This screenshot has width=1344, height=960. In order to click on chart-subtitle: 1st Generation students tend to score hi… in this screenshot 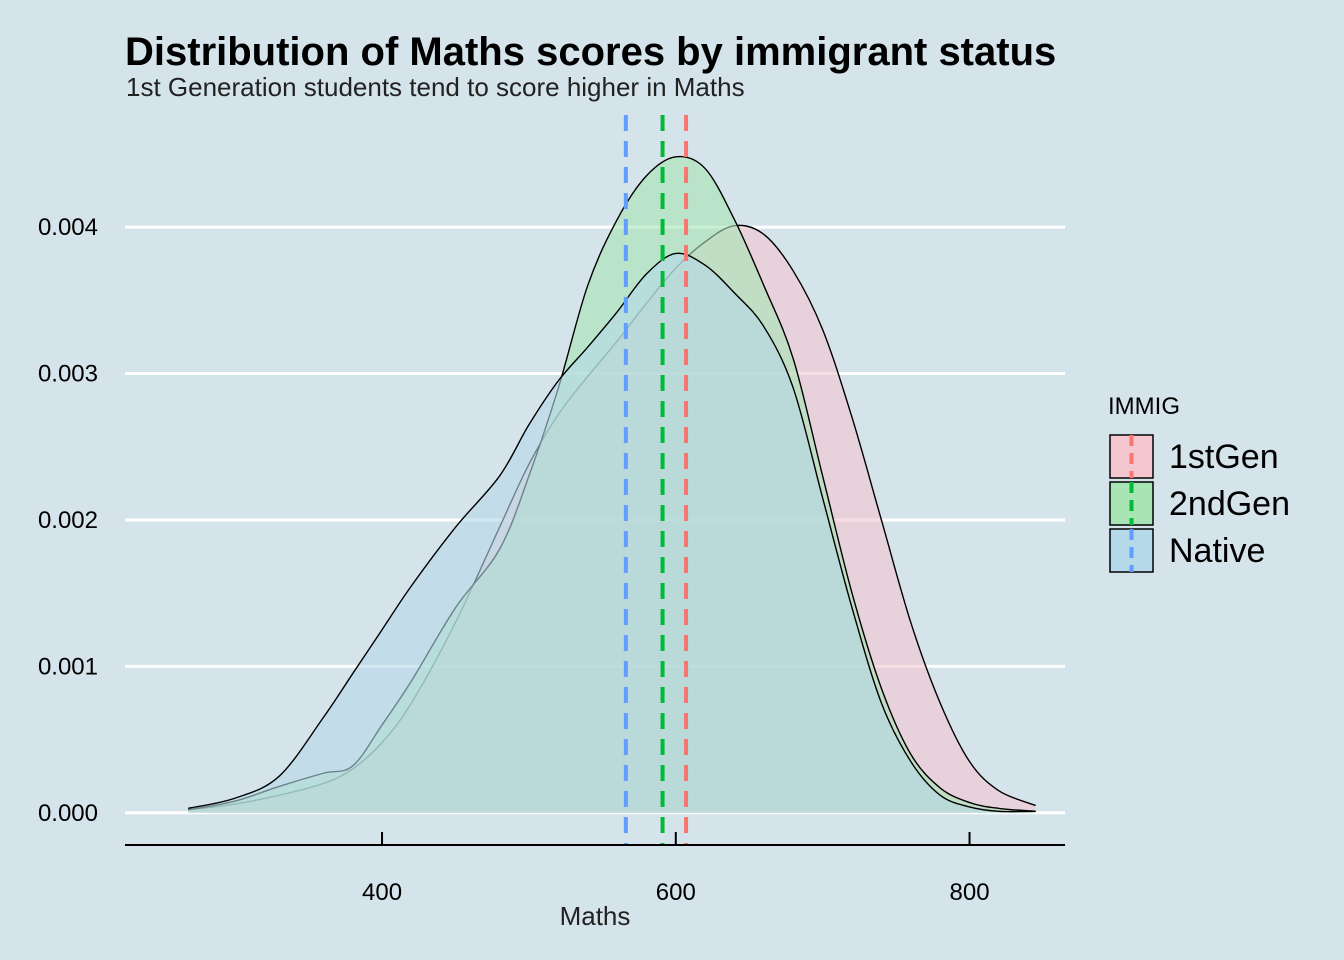, I will do `click(435, 87)`.